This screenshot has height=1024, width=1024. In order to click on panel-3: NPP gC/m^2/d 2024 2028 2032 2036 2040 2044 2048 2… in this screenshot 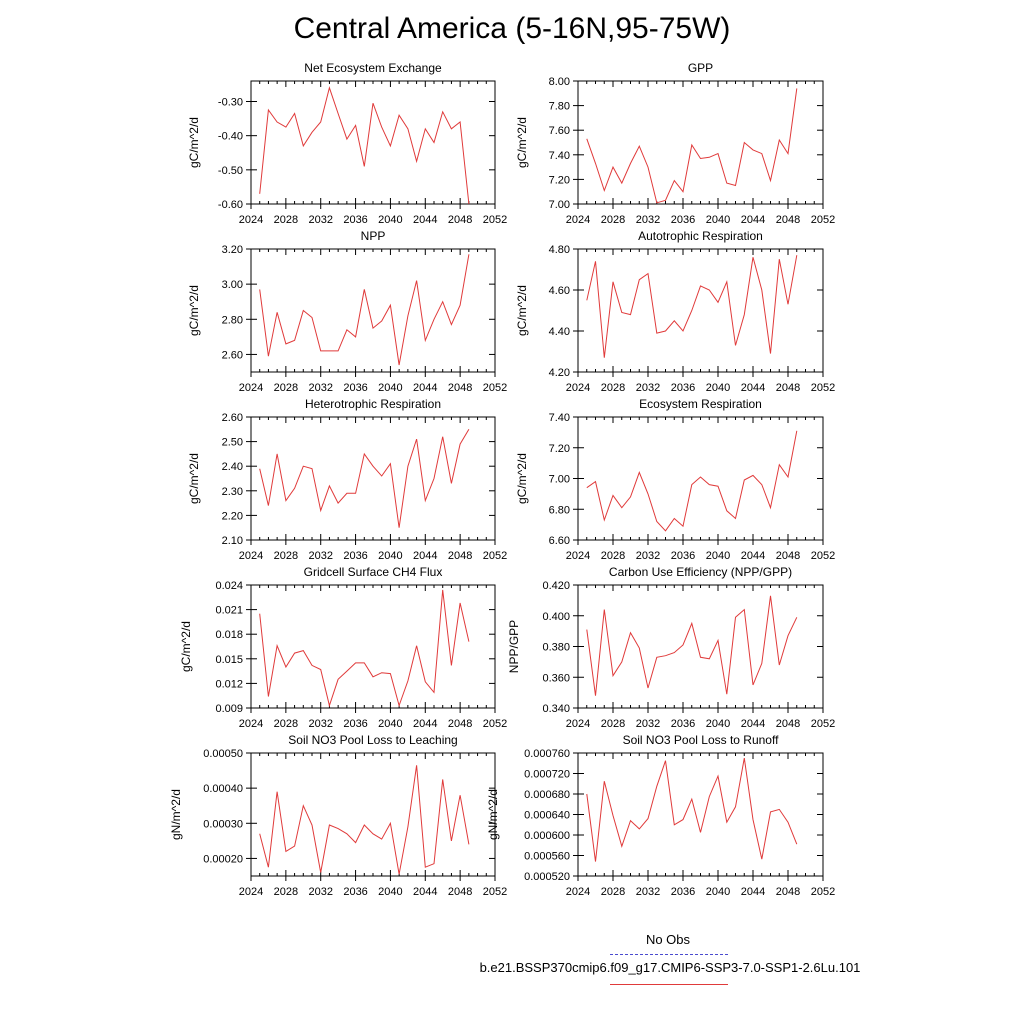, I will do `click(347, 311)`.